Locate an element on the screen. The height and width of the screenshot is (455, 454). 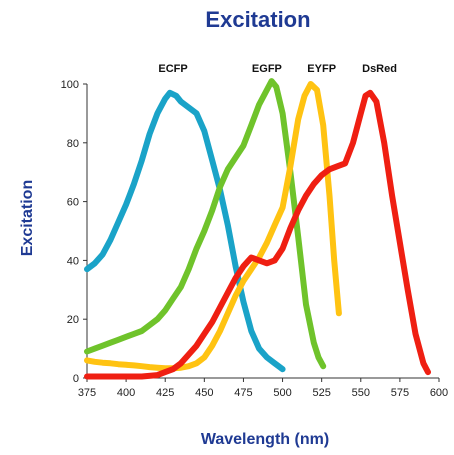
y-tick-label: 100 is located at coordinates (70, 85).